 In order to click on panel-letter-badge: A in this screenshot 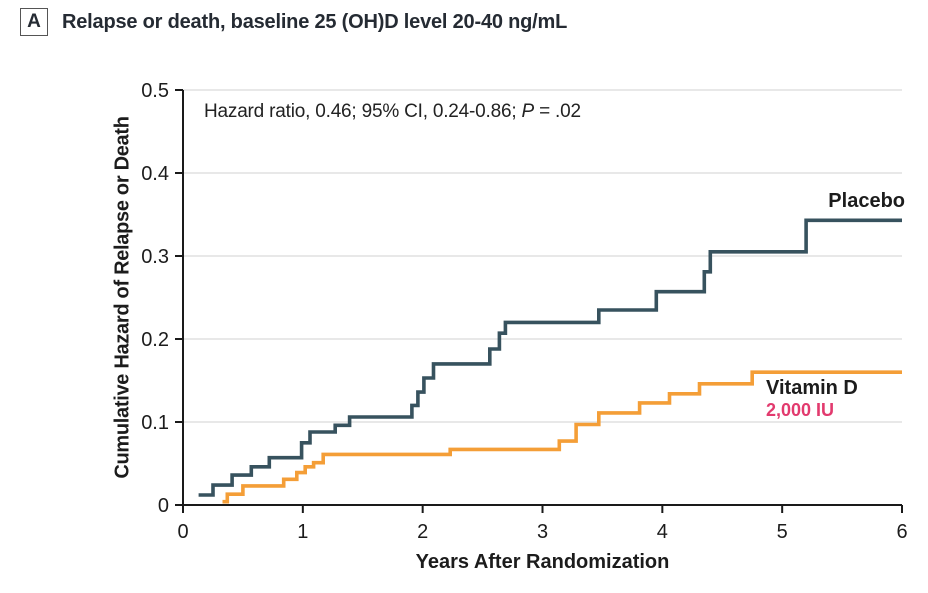, I will do `click(34, 22)`.